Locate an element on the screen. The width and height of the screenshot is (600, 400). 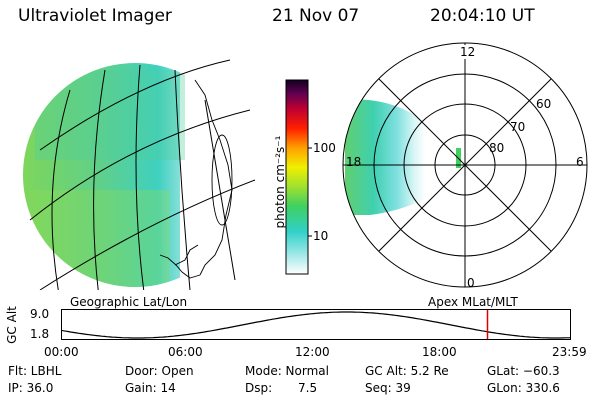
time-label: 20:04:10 UT is located at coordinates (482, 16).